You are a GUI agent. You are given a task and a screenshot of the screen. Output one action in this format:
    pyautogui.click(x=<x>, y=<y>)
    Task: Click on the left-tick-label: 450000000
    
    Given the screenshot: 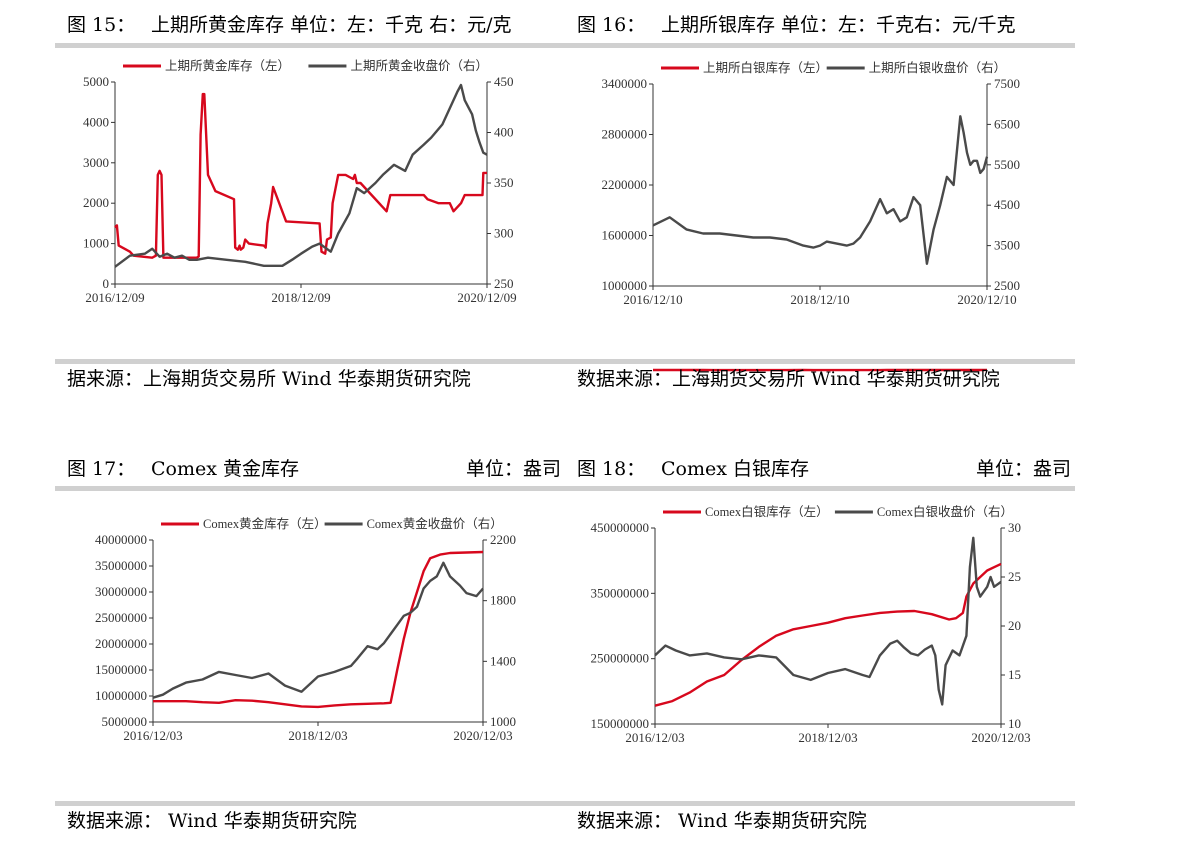 What is the action you would take?
    pyautogui.click(x=620, y=527)
    